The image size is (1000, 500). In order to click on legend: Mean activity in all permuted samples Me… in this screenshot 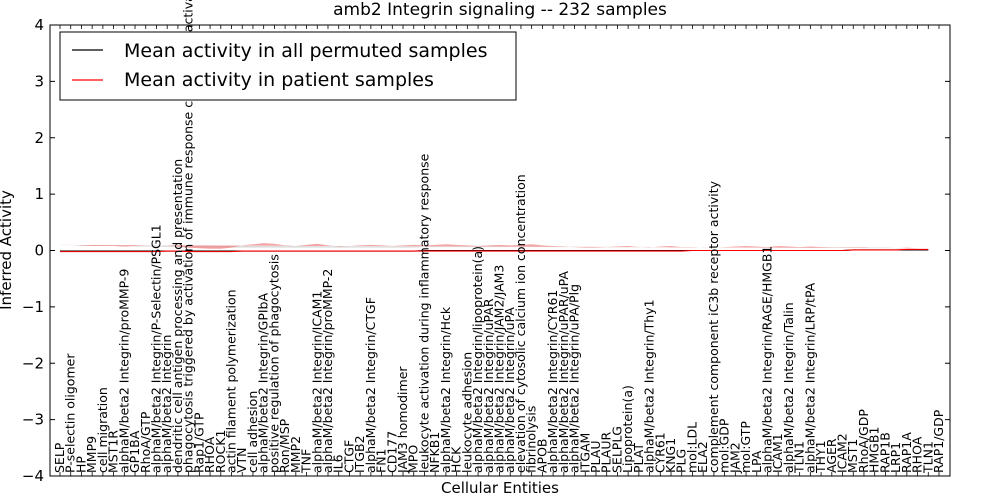, I will do `click(288, 66)`.